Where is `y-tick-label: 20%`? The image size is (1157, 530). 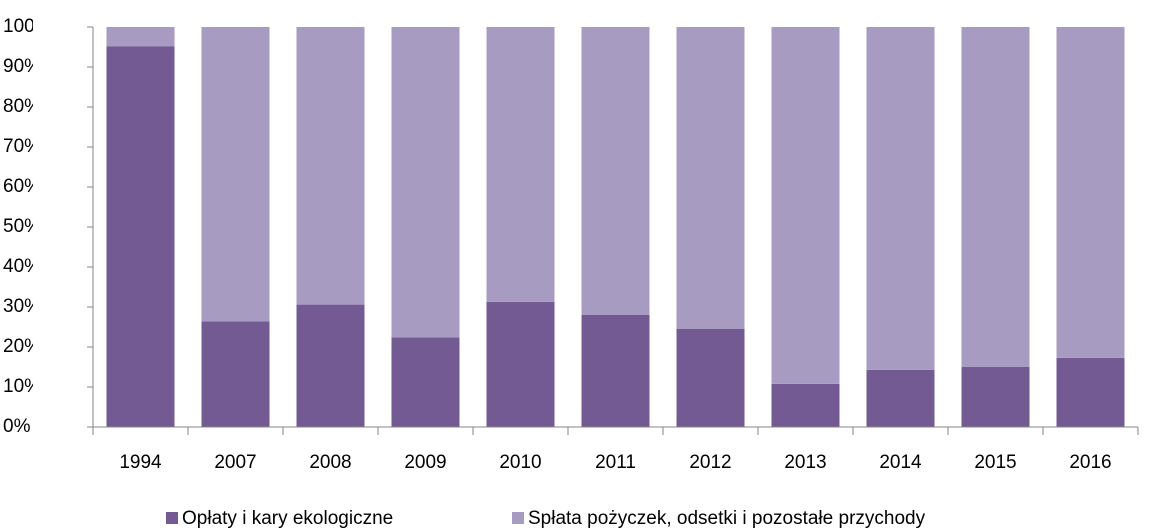
y-tick-label: 20% is located at coordinates (22, 346).